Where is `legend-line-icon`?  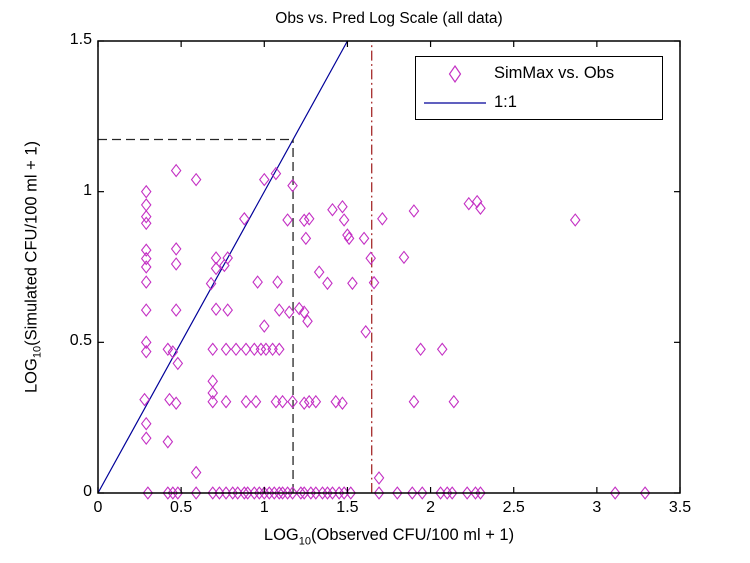
legend-line-icon is located at coordinates (455, 103).